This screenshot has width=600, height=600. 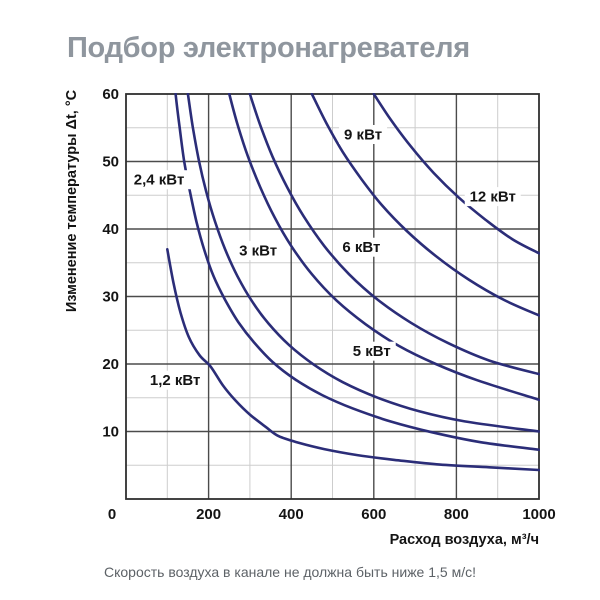 I want to click on x-tick-label: 400, so click(x=291, y=514).